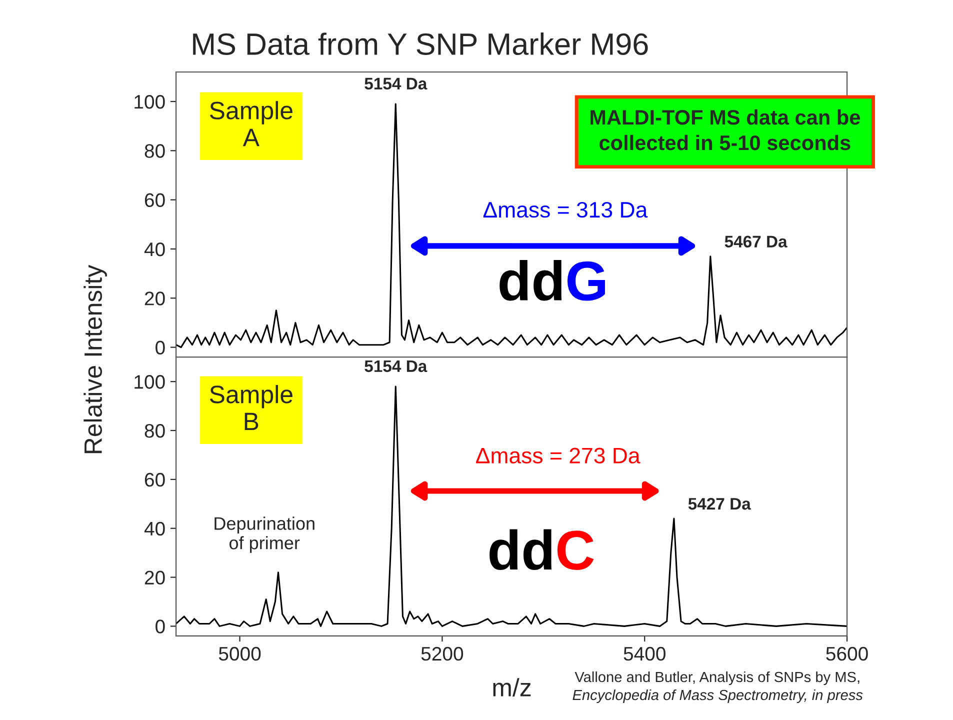  Describe the element at coordinates (251, 123) in the screenshot. I see `annotation: Sample A` at that location.